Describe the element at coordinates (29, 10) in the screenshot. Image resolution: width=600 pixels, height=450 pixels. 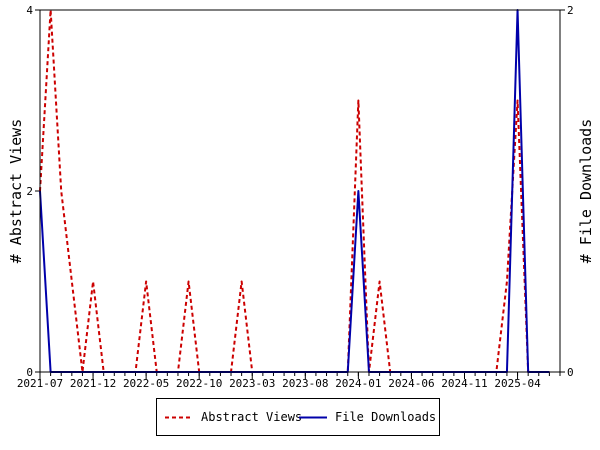
I see `y-left-tick-label: 4` at that location.